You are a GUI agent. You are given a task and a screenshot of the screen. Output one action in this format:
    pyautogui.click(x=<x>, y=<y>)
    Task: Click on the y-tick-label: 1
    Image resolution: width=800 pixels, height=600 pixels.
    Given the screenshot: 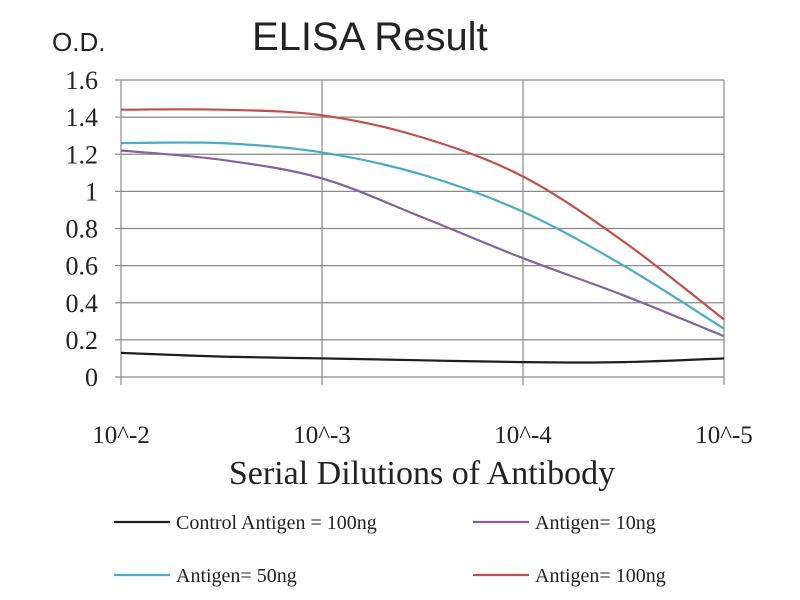 What is the action you would take?
    pyautogui.click(x=91, y=191)
    